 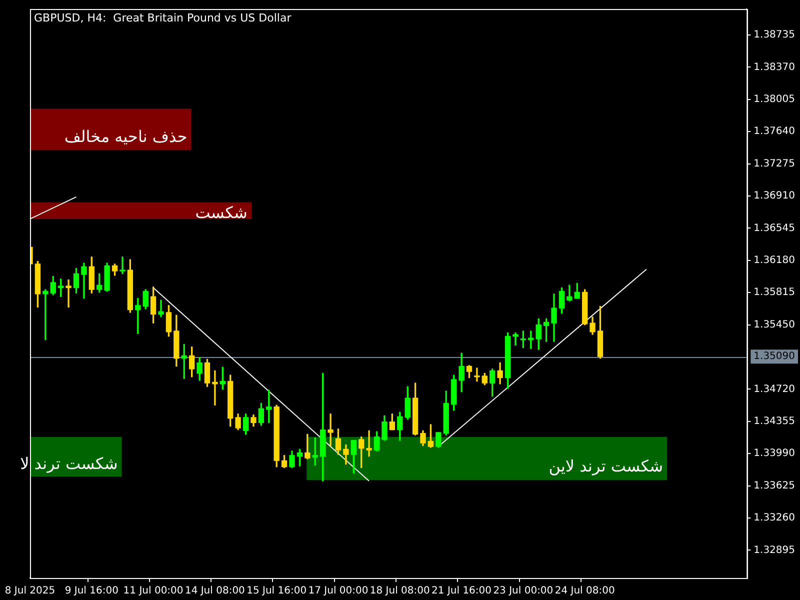 I want to click on x-tick-label: 15 Jul 16:00, so click(x=276, y=591).